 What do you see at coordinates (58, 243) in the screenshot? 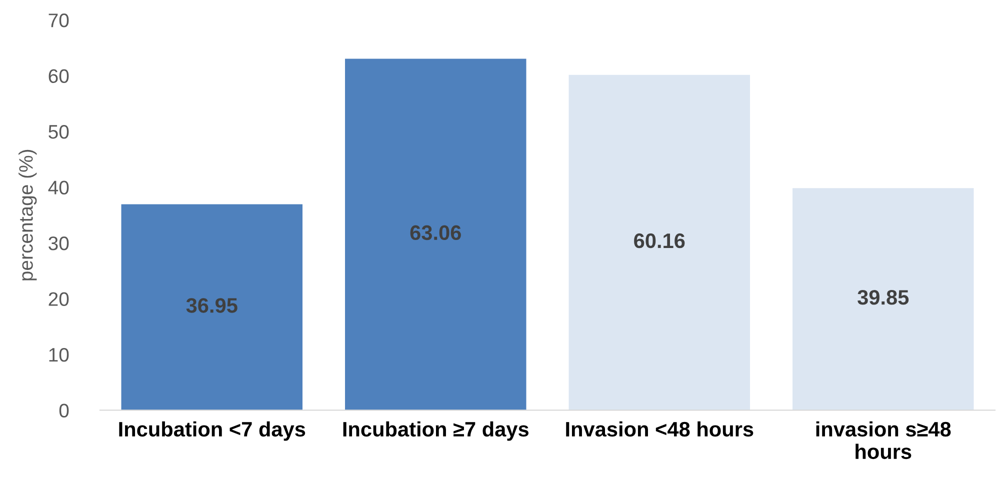
I see `y-tick-label: 30` at bounding box center [58, 243].